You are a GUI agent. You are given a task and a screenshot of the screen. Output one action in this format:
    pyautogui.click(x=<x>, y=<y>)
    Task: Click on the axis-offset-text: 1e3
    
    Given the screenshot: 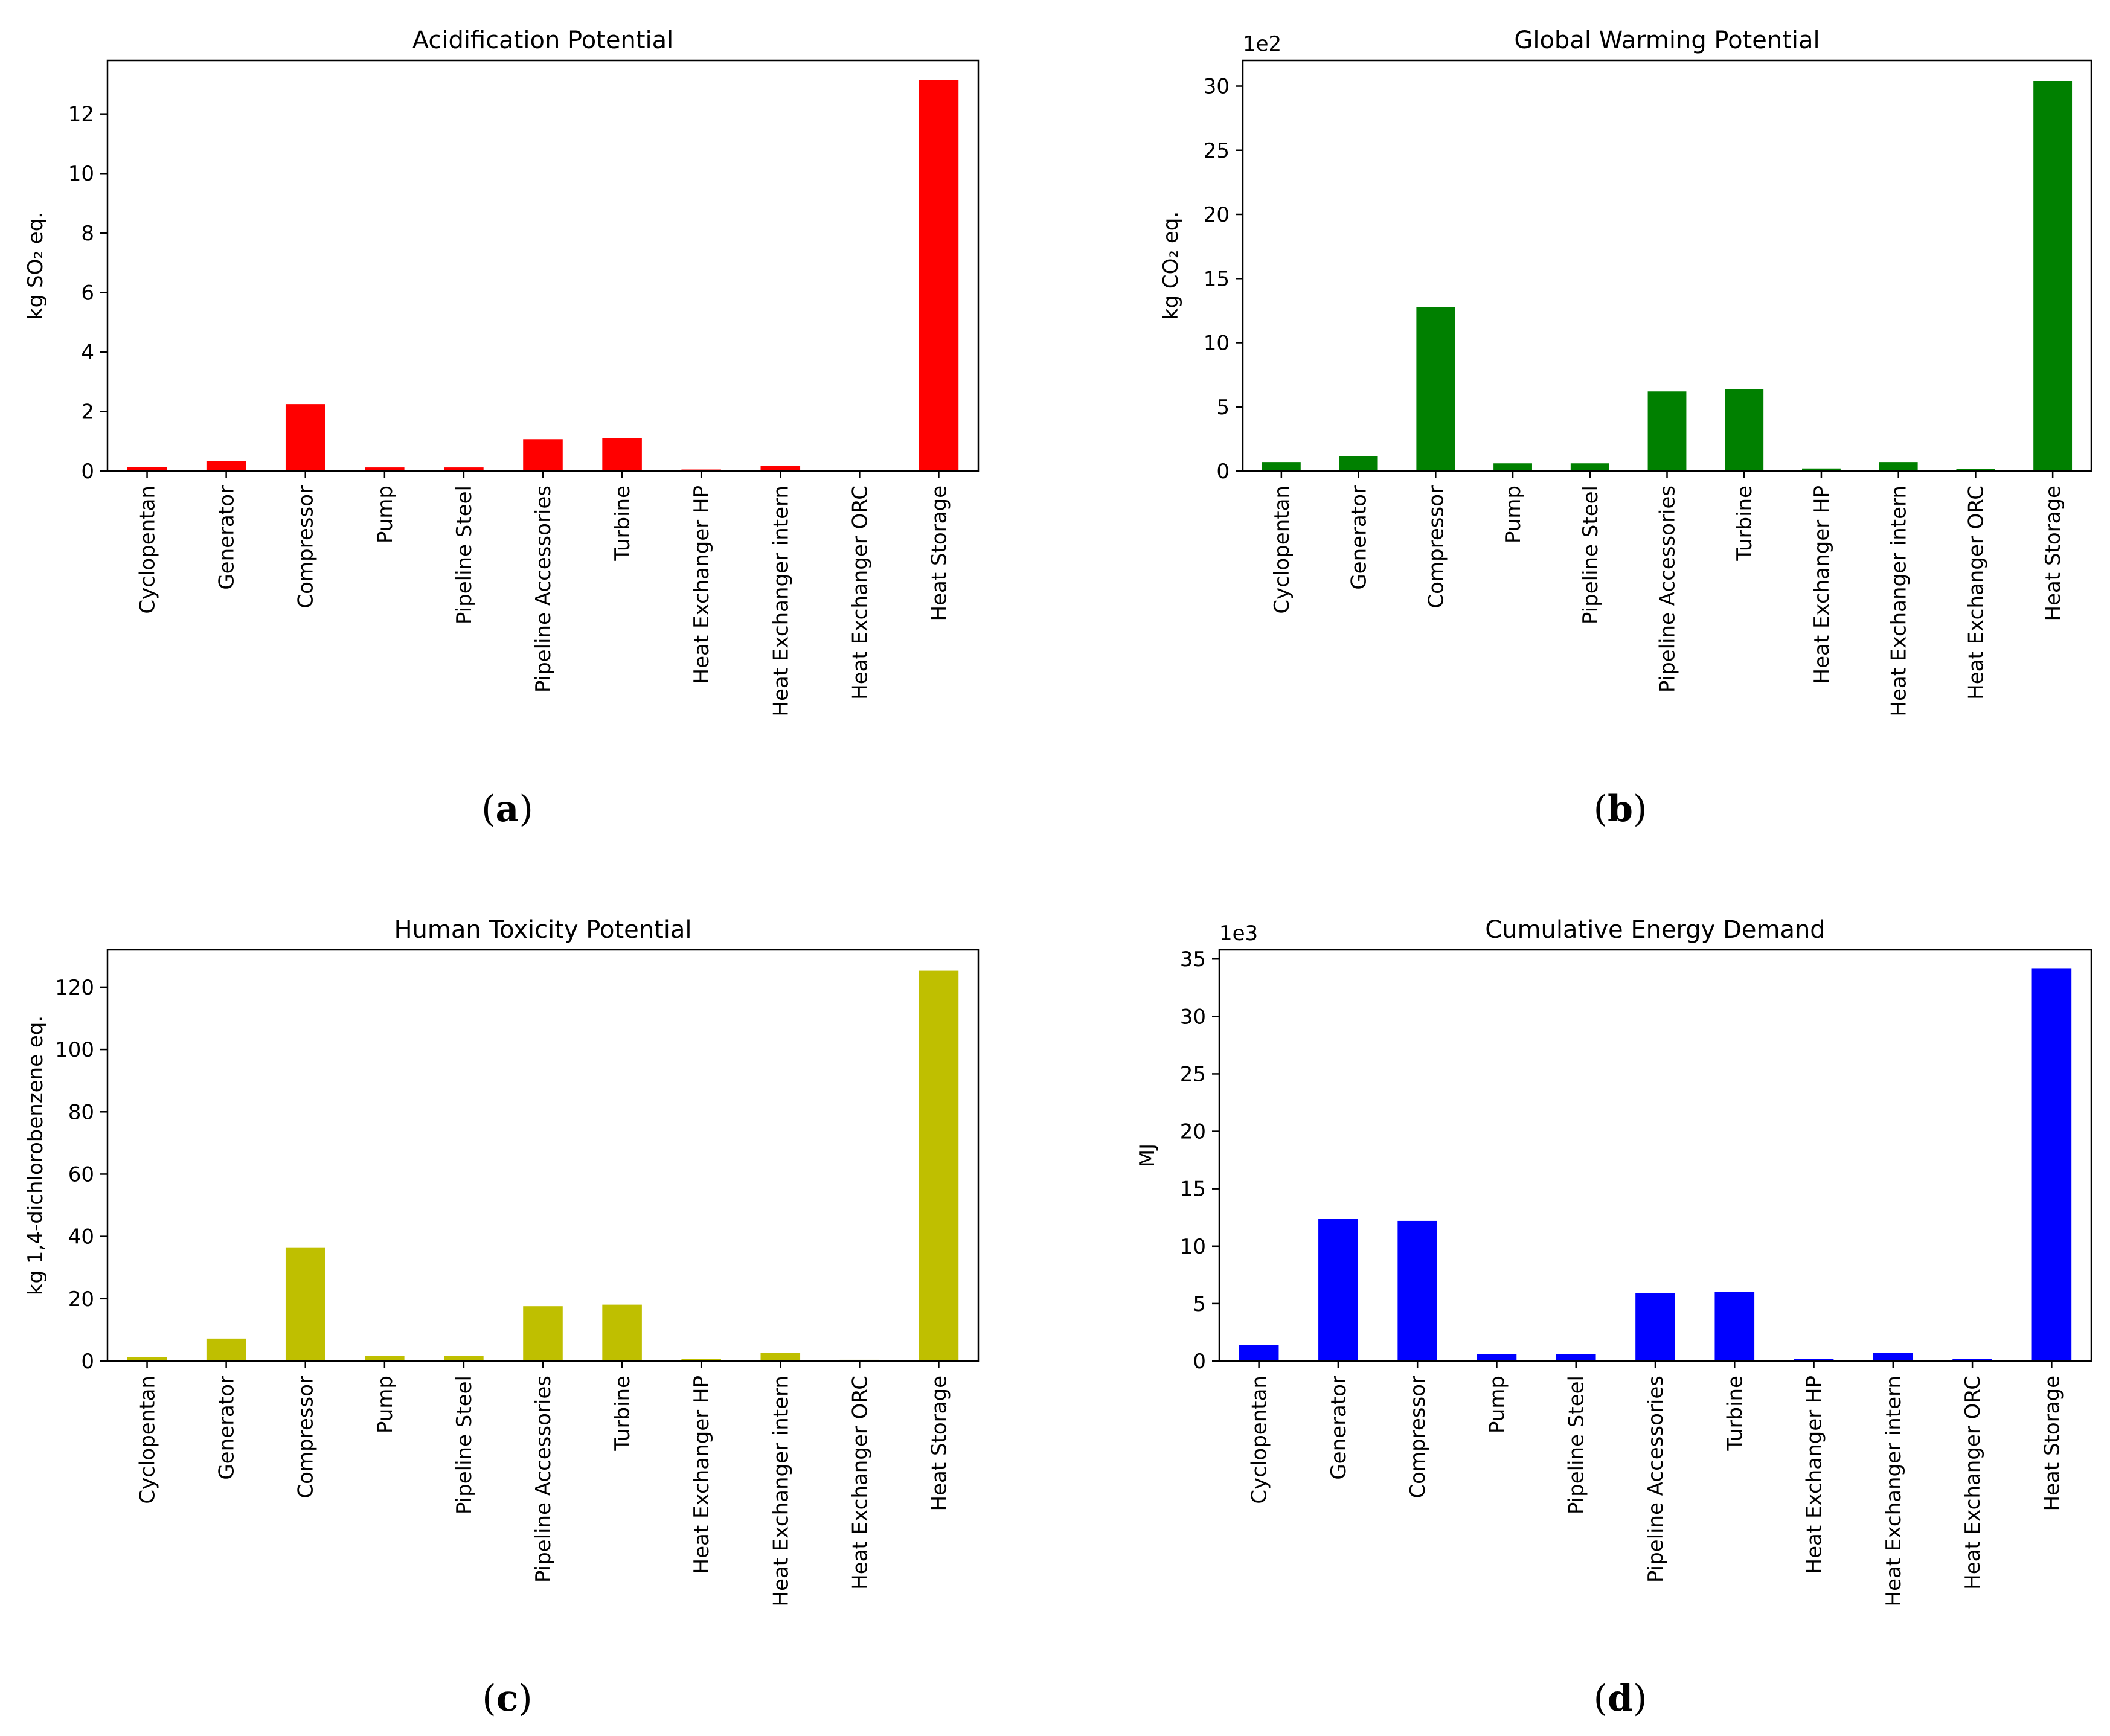 What is the action you would take?
    pyautogui.click(x=1238, y=933)
    